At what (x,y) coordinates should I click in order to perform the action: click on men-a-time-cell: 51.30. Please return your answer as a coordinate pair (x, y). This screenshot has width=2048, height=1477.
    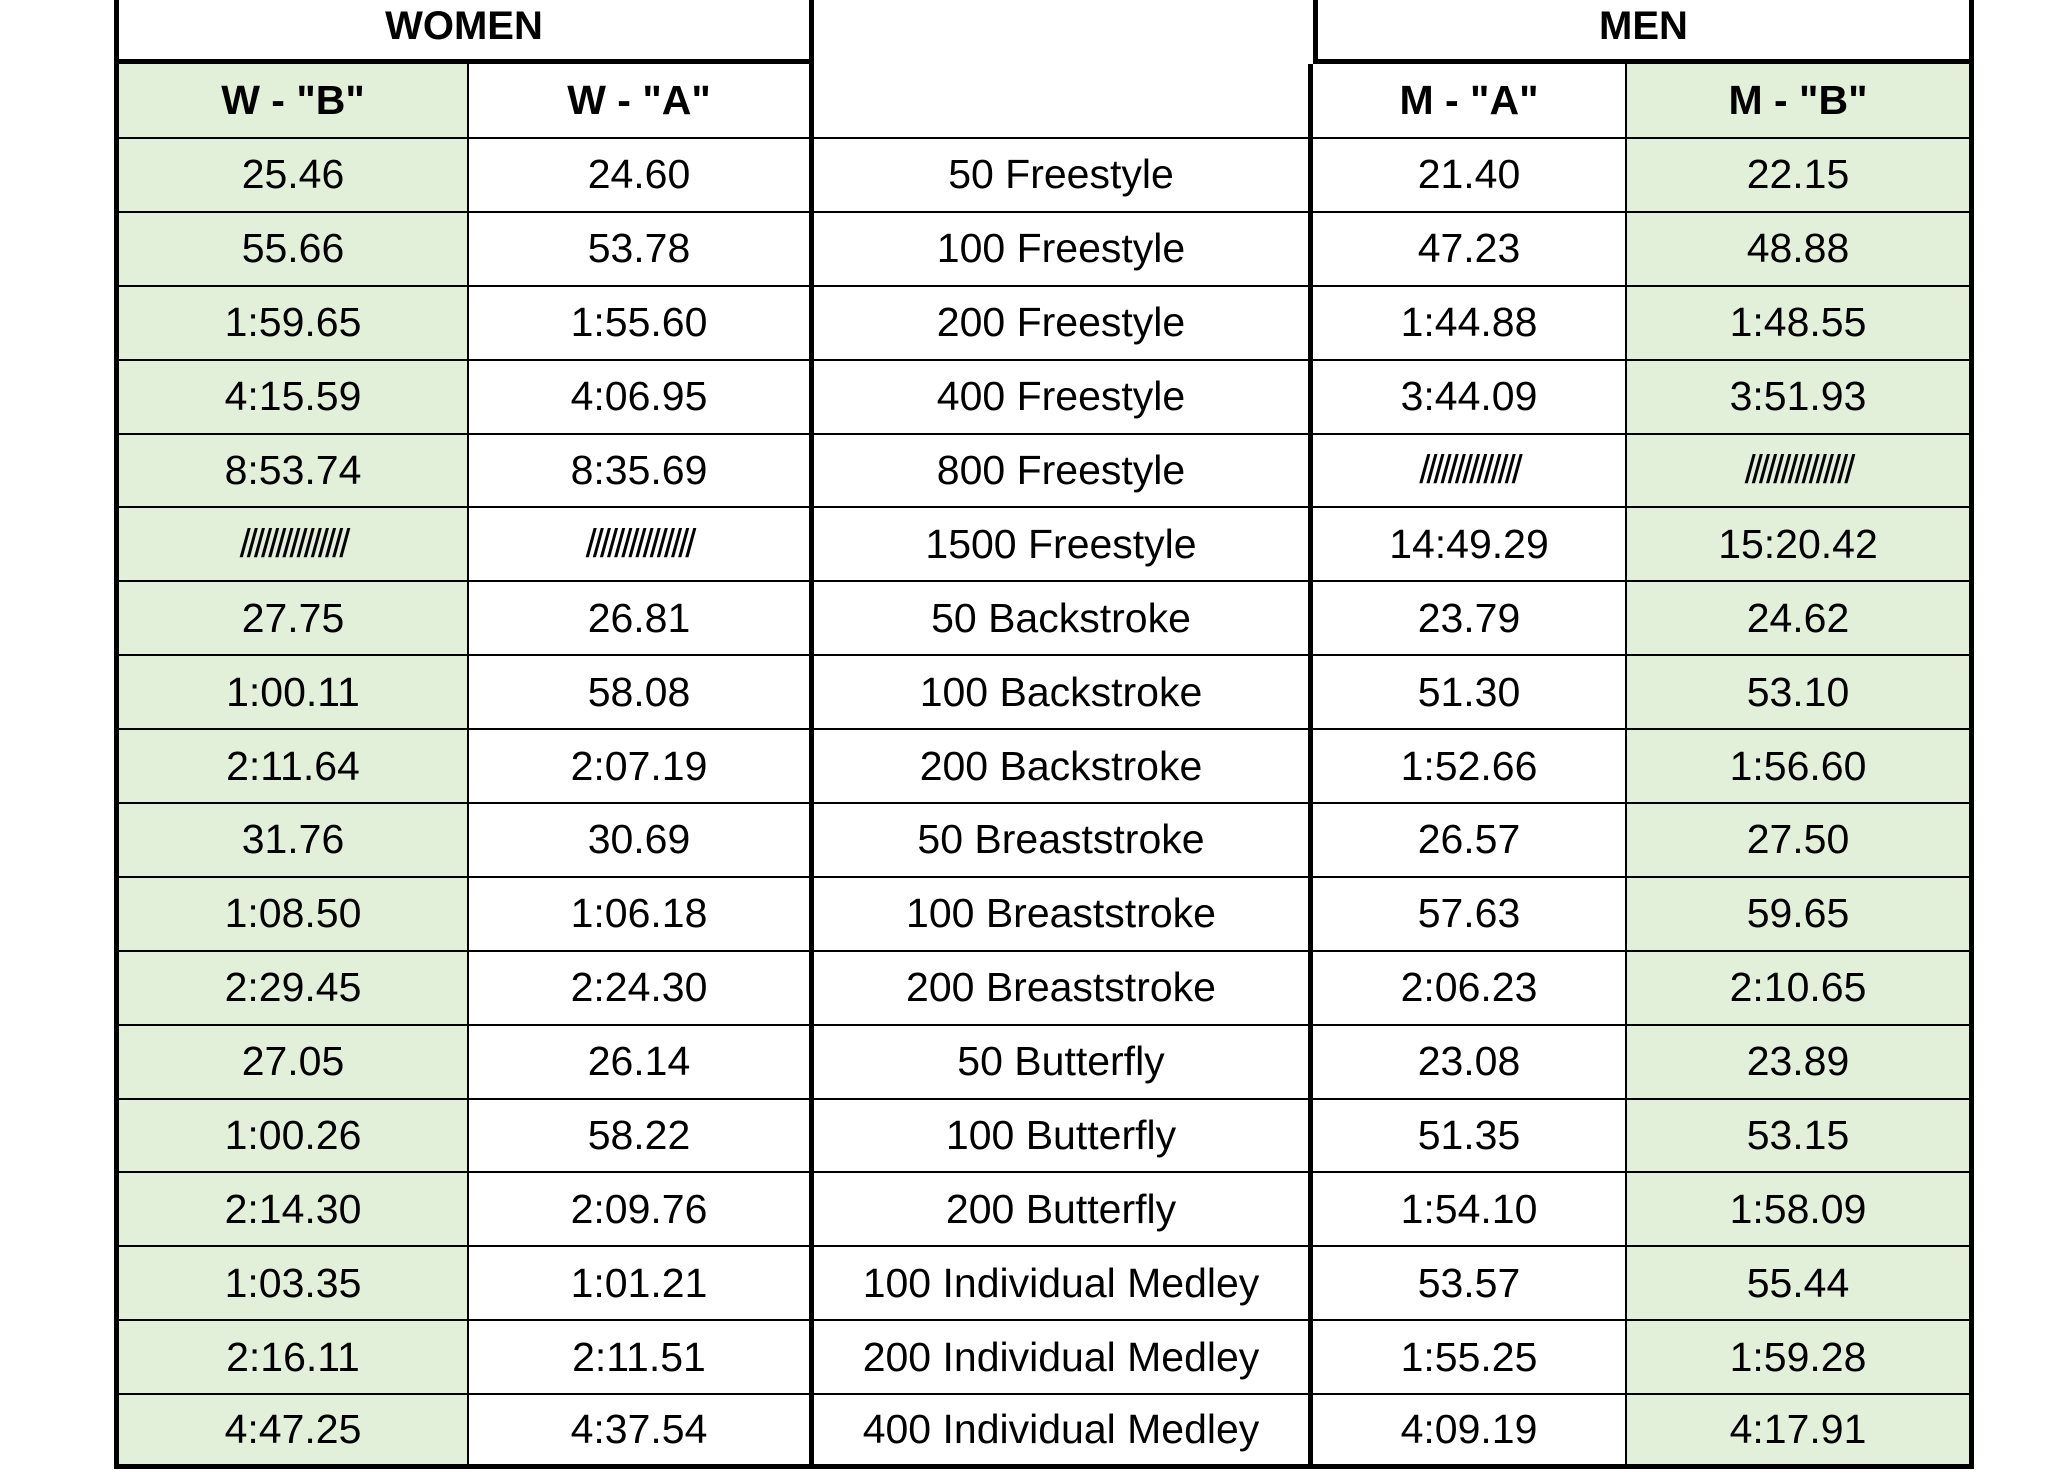
    Looking at the image, I should click on (1470, 693).